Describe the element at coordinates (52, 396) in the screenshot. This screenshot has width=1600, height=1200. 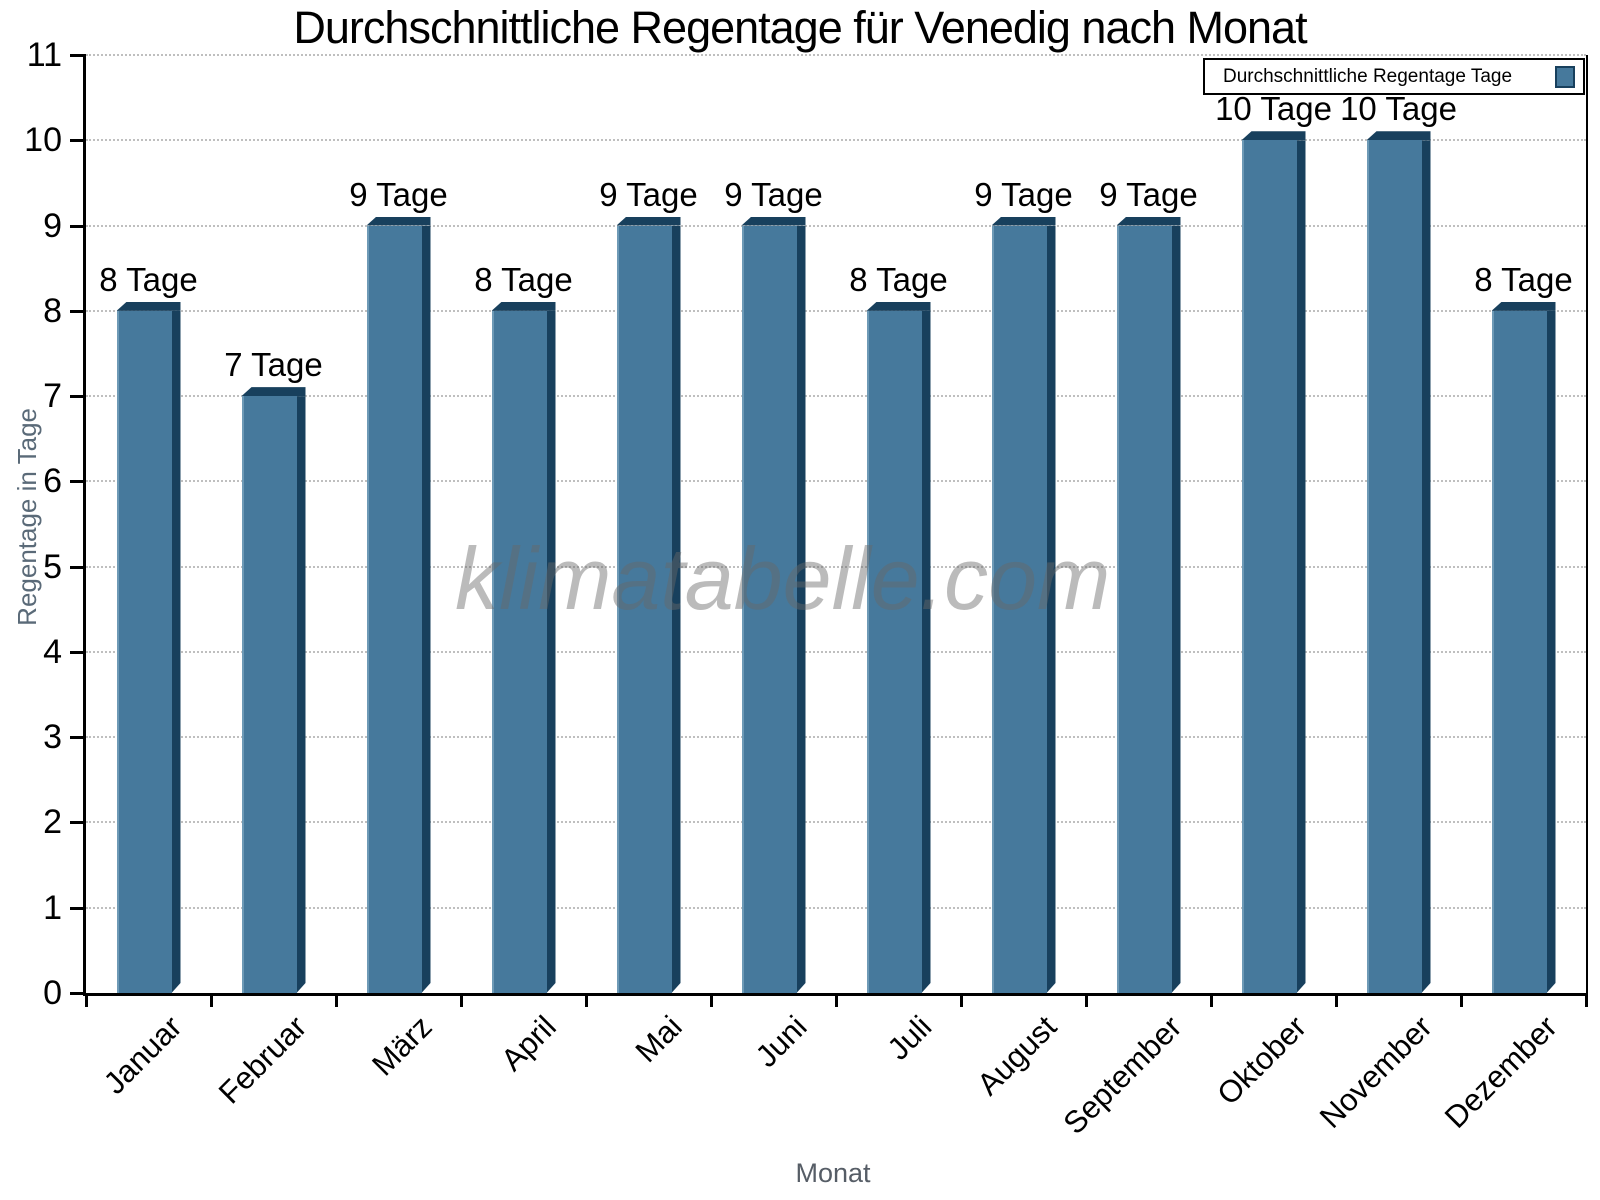
I see `y-axis-tick-label: 7` at that location.